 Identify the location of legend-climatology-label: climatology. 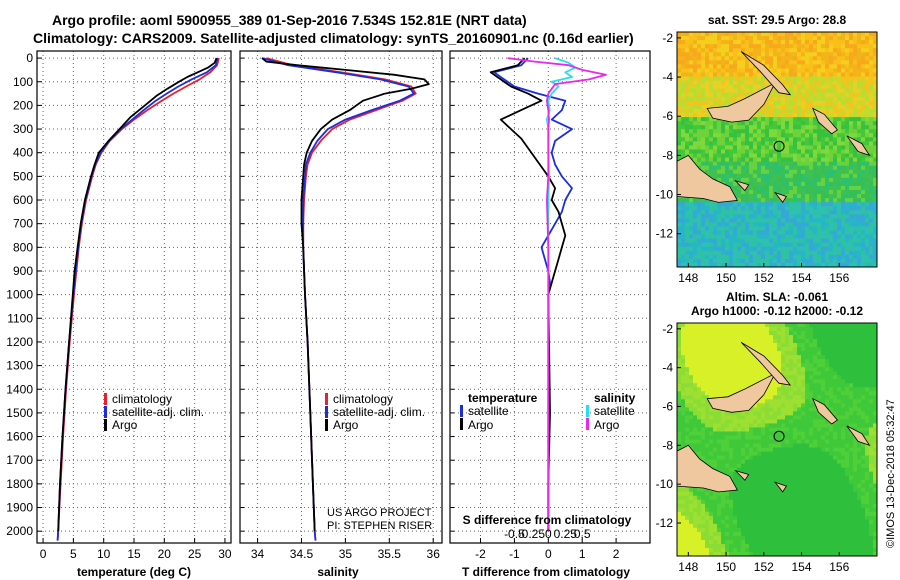
(142, 399).